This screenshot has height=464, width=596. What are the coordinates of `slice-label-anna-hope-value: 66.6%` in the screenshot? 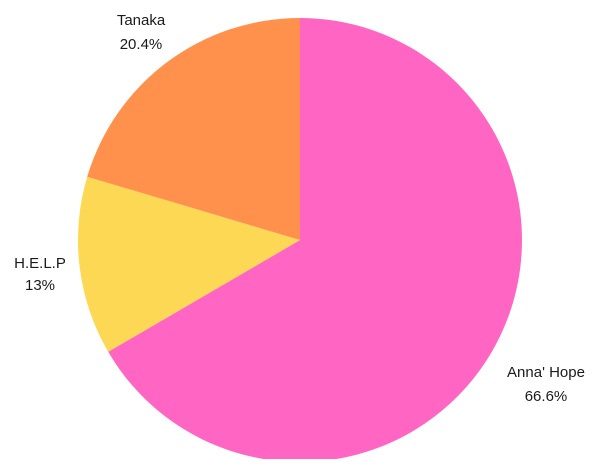 It's located at (546, 396).